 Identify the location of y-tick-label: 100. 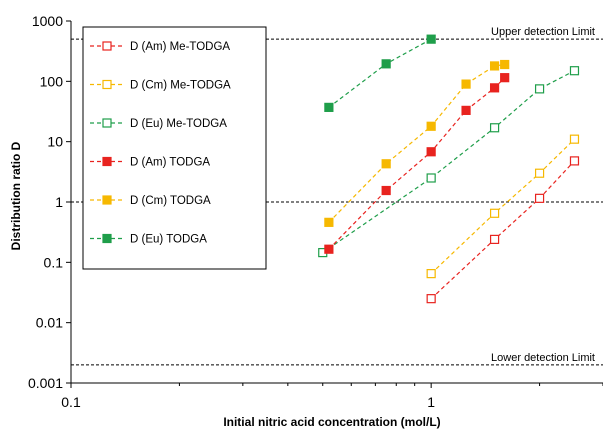
(52, 81).